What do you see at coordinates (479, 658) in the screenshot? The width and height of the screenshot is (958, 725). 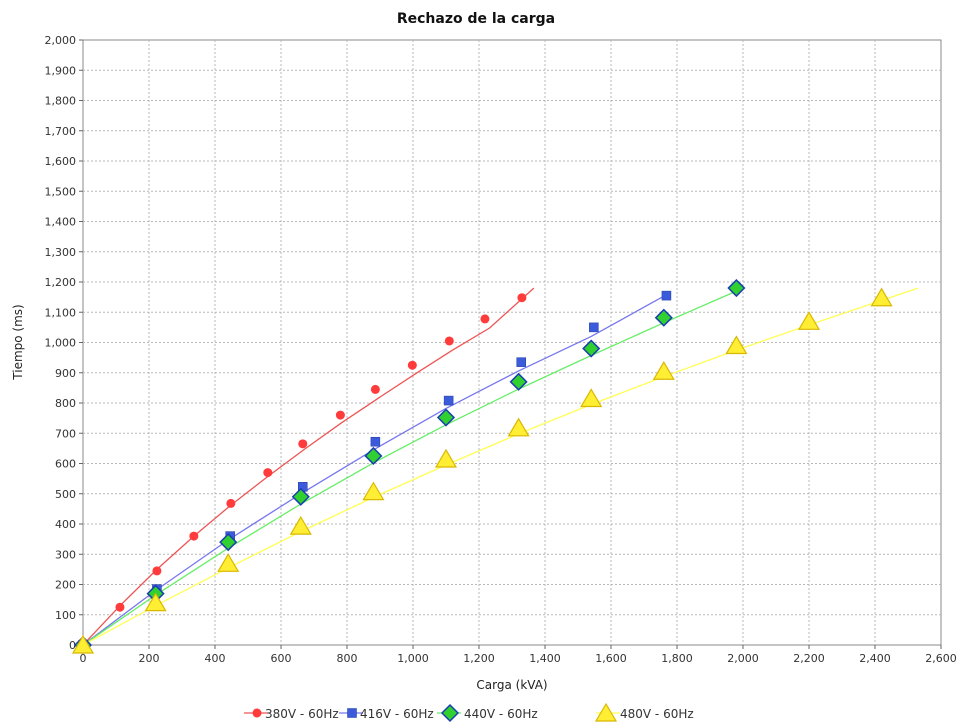 I see `x-tick-label: 1,200` at bounding box center [479, 658].